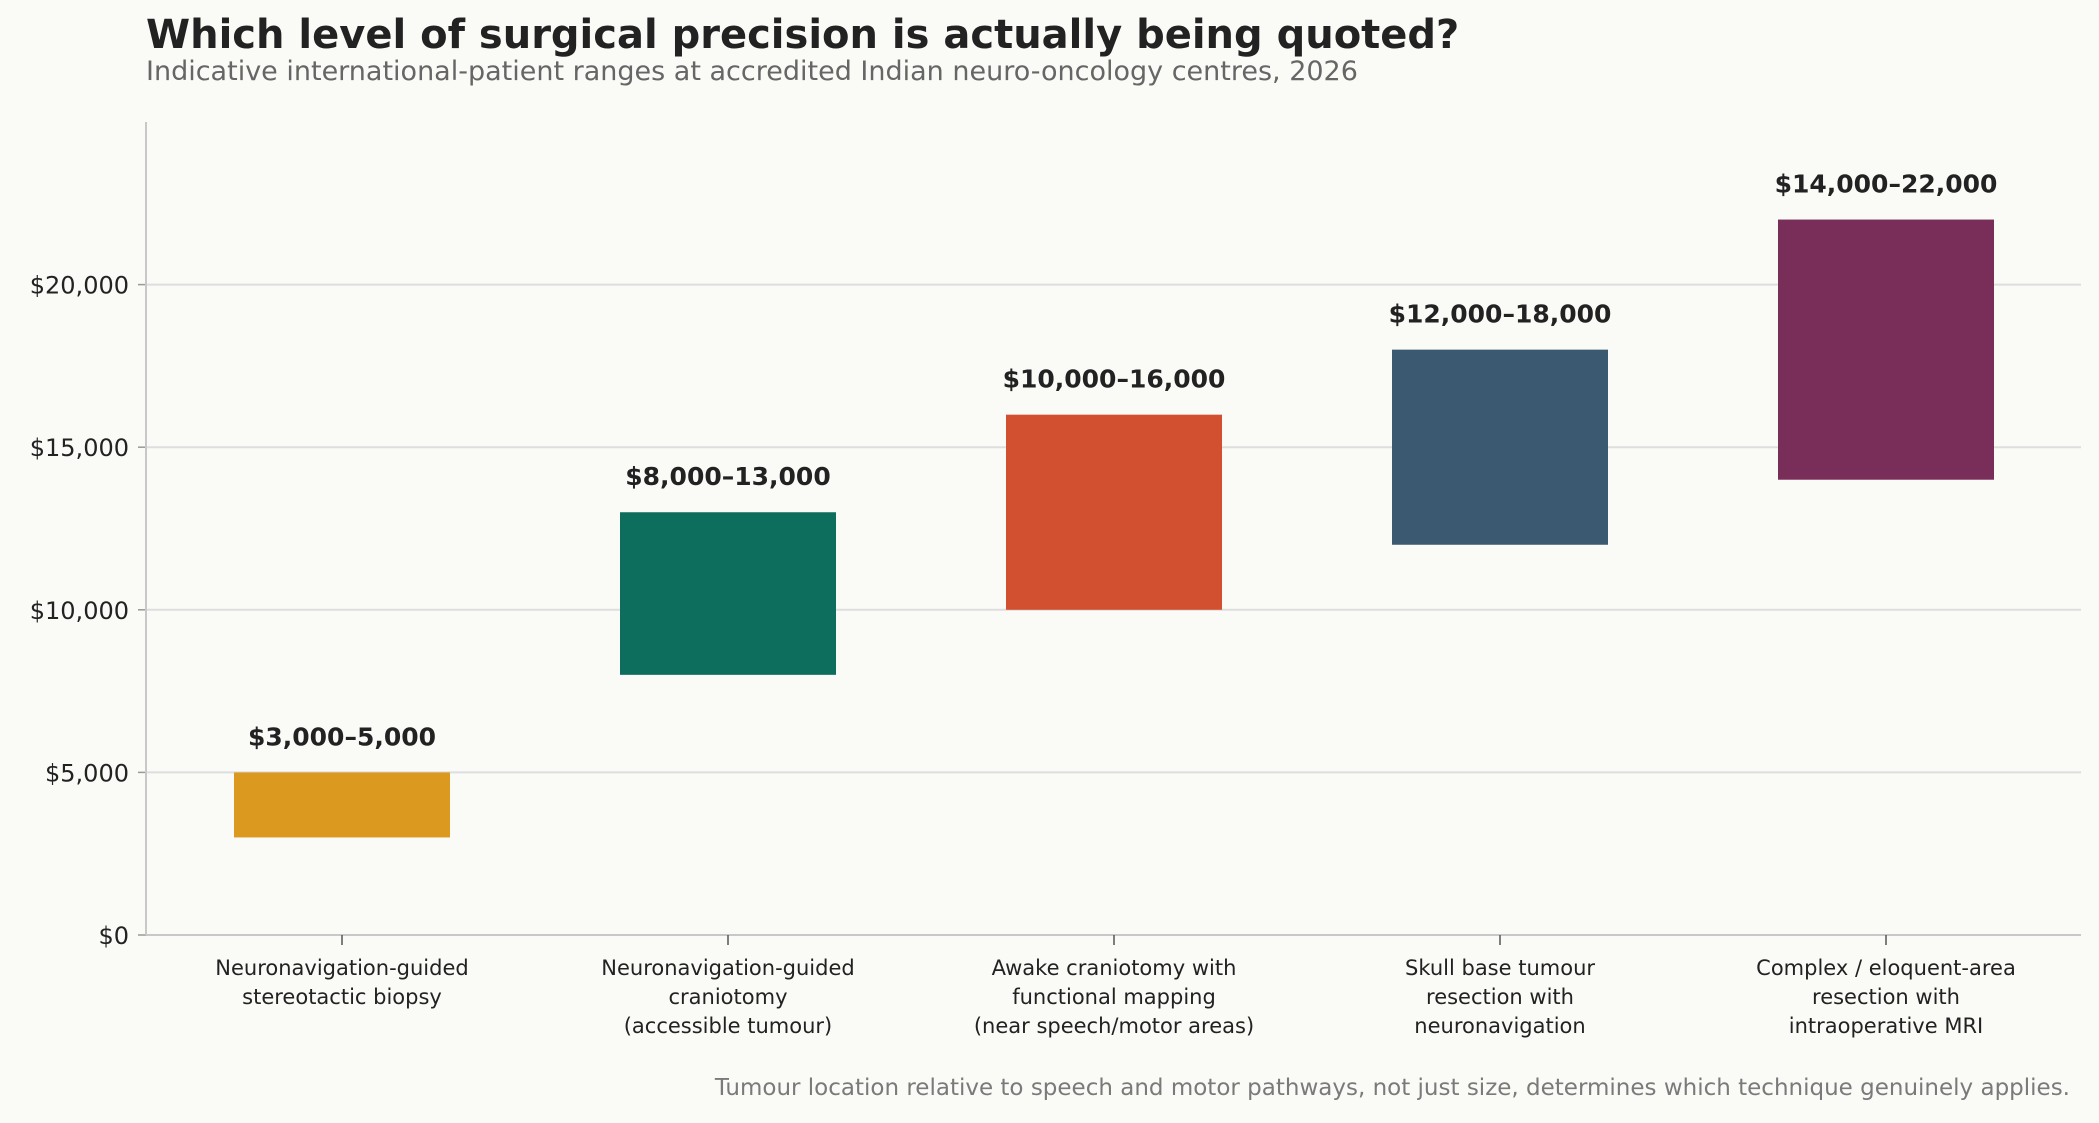 The height and width of the screenshot is (1123, 2099). What do you see at coordinates (79, 448) in the screenshot?
I see `y-tick-label: $15,000` at bounding box center [79, 448].